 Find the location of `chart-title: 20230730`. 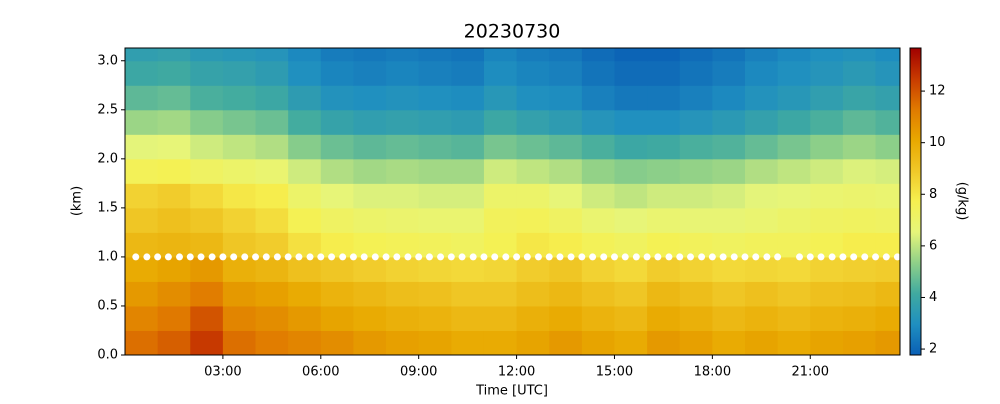

chart-title: 20230730 is located at coordinates (512, 32).